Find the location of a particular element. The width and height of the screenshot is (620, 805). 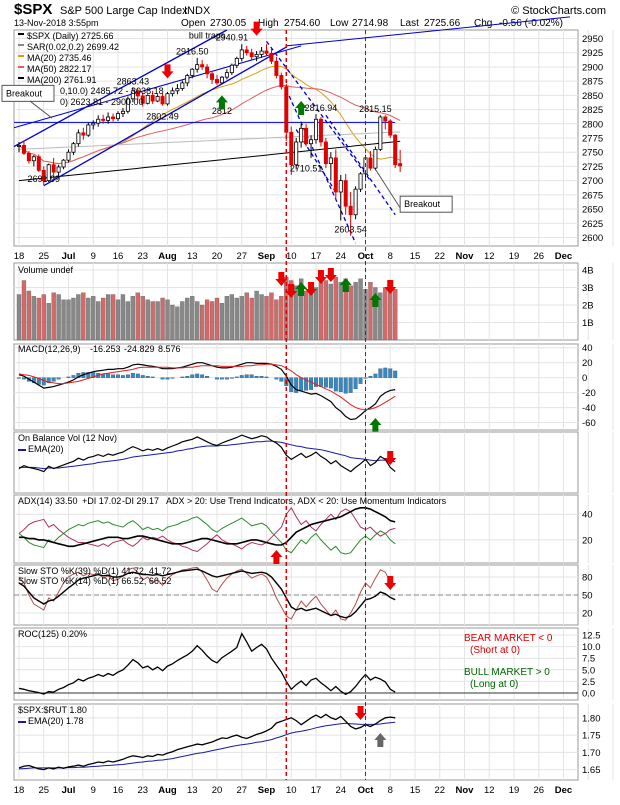

event-overlays is located at coordinates (325, 405).